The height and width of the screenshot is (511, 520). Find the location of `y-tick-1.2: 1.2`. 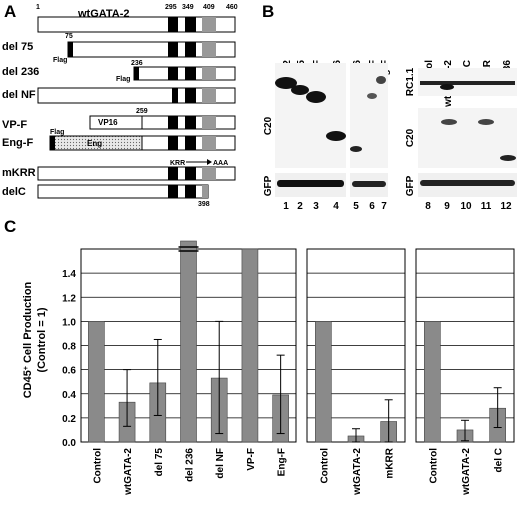

y-tick-1.2: 1.2 is located at coordinates (69, 298).